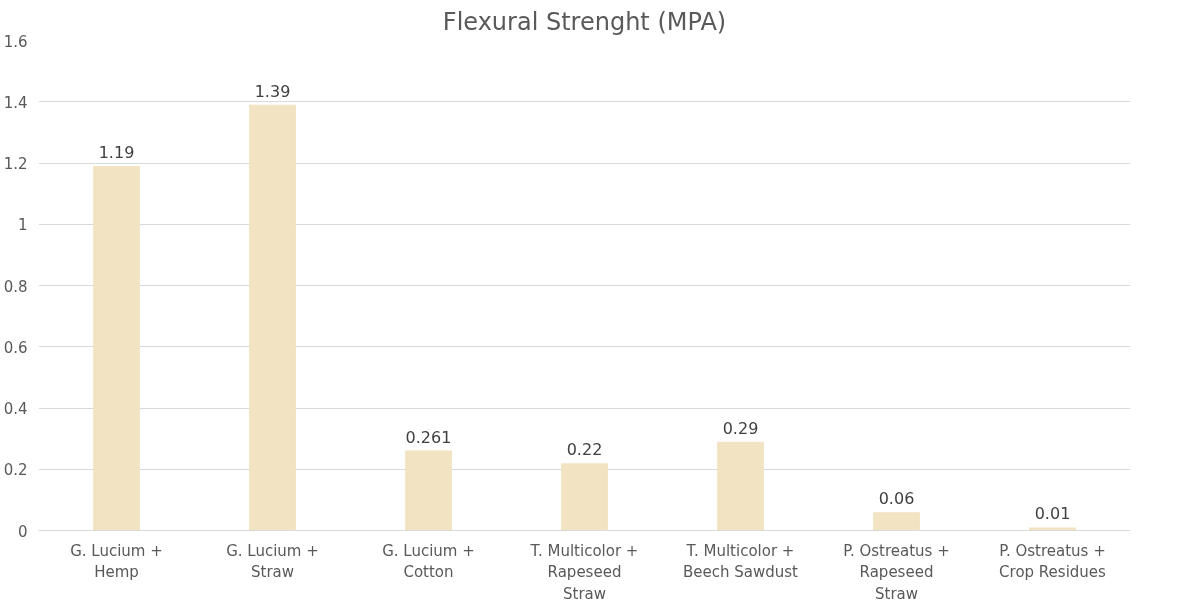 The image size is (1198, 615). What do you see at coordinates (741, 561) in the screenshot?
I see `x-tick-label: T. Multicolor + Beech Sawdust` at bounding box center [741, 561].